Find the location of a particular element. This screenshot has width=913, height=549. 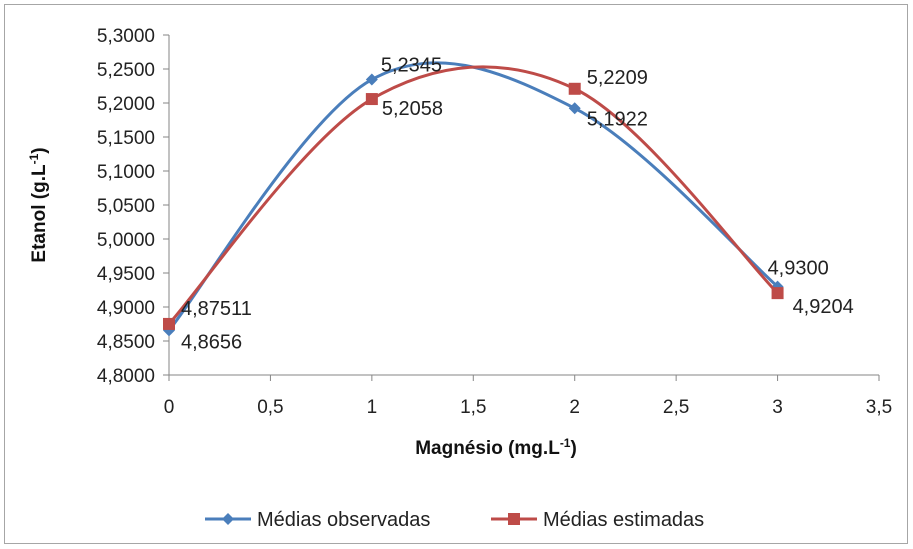

data-label: 4,9300 is located at coordinates (798, 269).